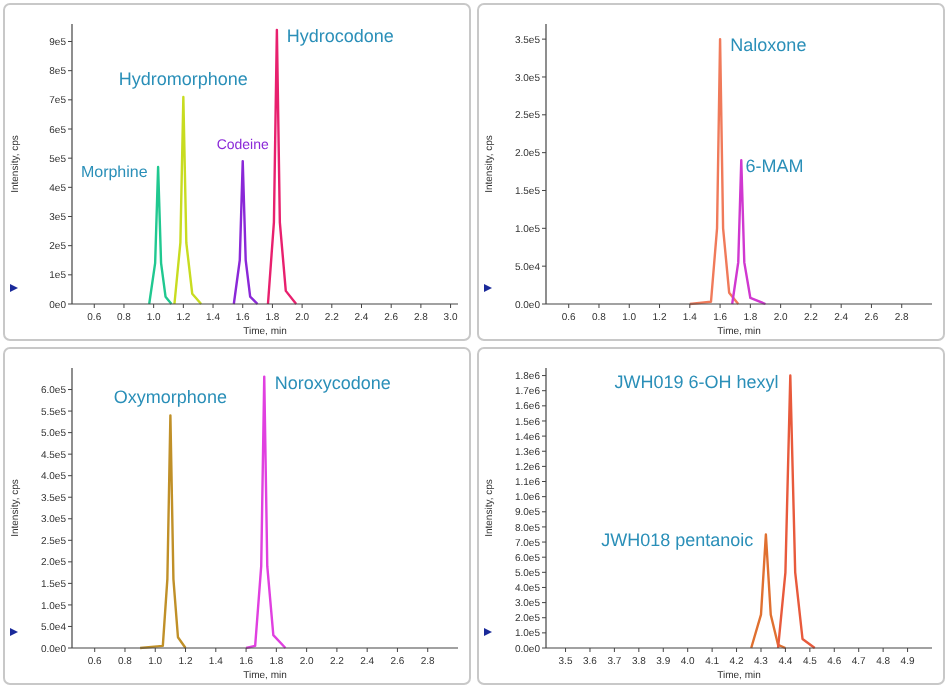 This screenshot has width=948, height=690. I want to click on series-label: Naloxone, so click(768, 45).